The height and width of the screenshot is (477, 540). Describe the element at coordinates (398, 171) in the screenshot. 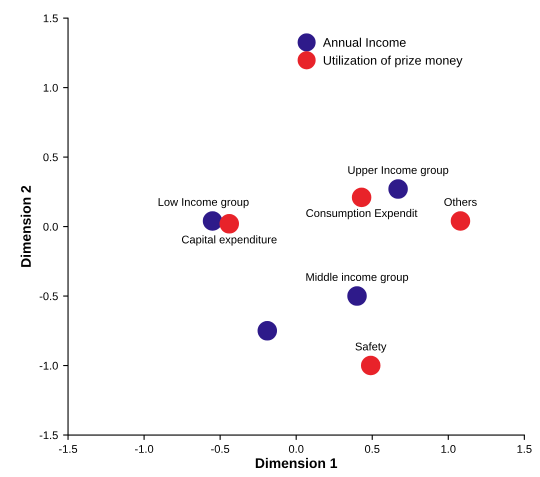

I see `annotation: Upper Income group` at that location.